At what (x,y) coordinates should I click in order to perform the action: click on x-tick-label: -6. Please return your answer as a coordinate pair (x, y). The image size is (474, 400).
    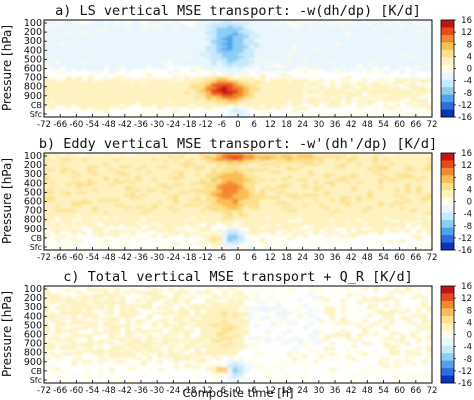
    Looking at the image, I should click on (222, 258).